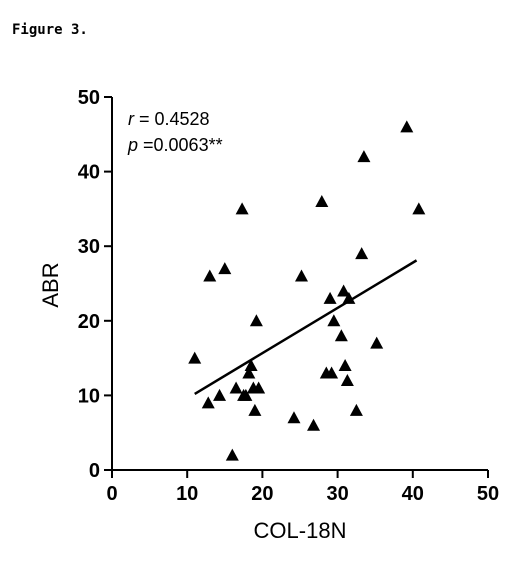 The width and height of the screenshot is (526, 565). I want to click on p-value: =0.0063**, so click(180, 145).